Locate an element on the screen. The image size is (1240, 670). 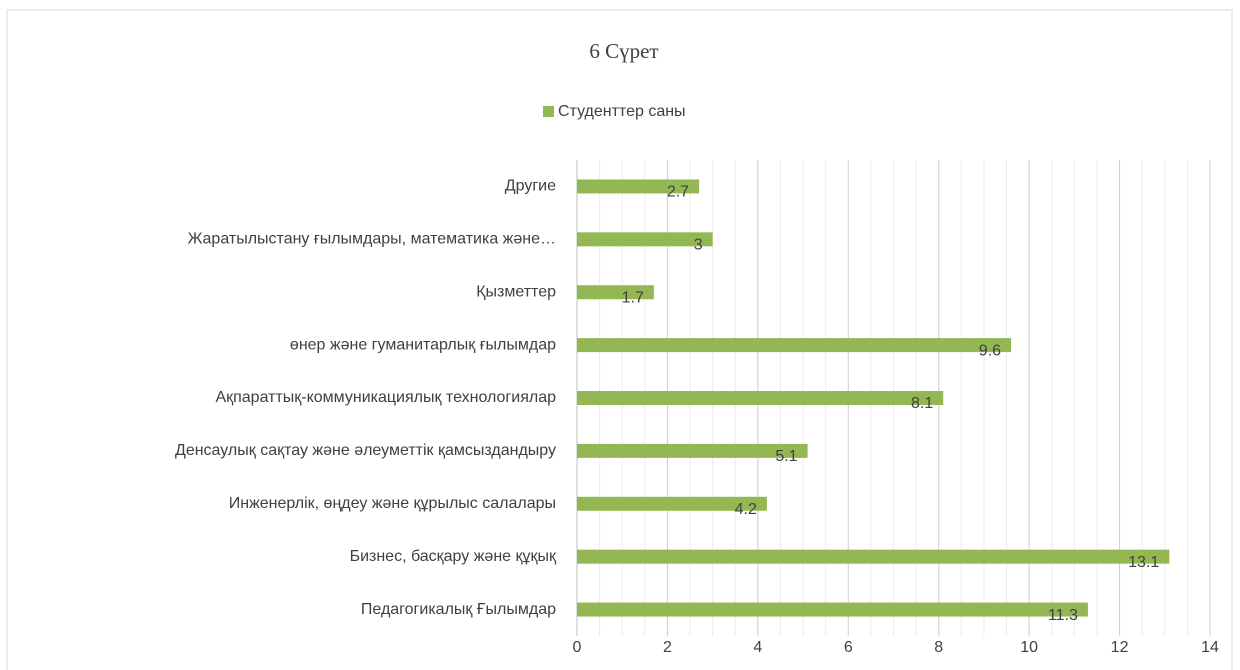
legend-label: Студенттер саны is located at coordinates (622, 111).